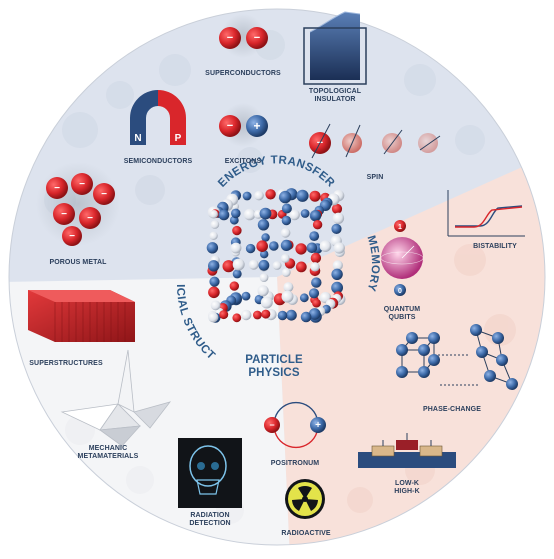 This screenshot has width=554, height=559. What do you see at coordinates (372, 263) in the screenshot?
I see `memory-label: MEMORY` at bounding box center [372, 263].